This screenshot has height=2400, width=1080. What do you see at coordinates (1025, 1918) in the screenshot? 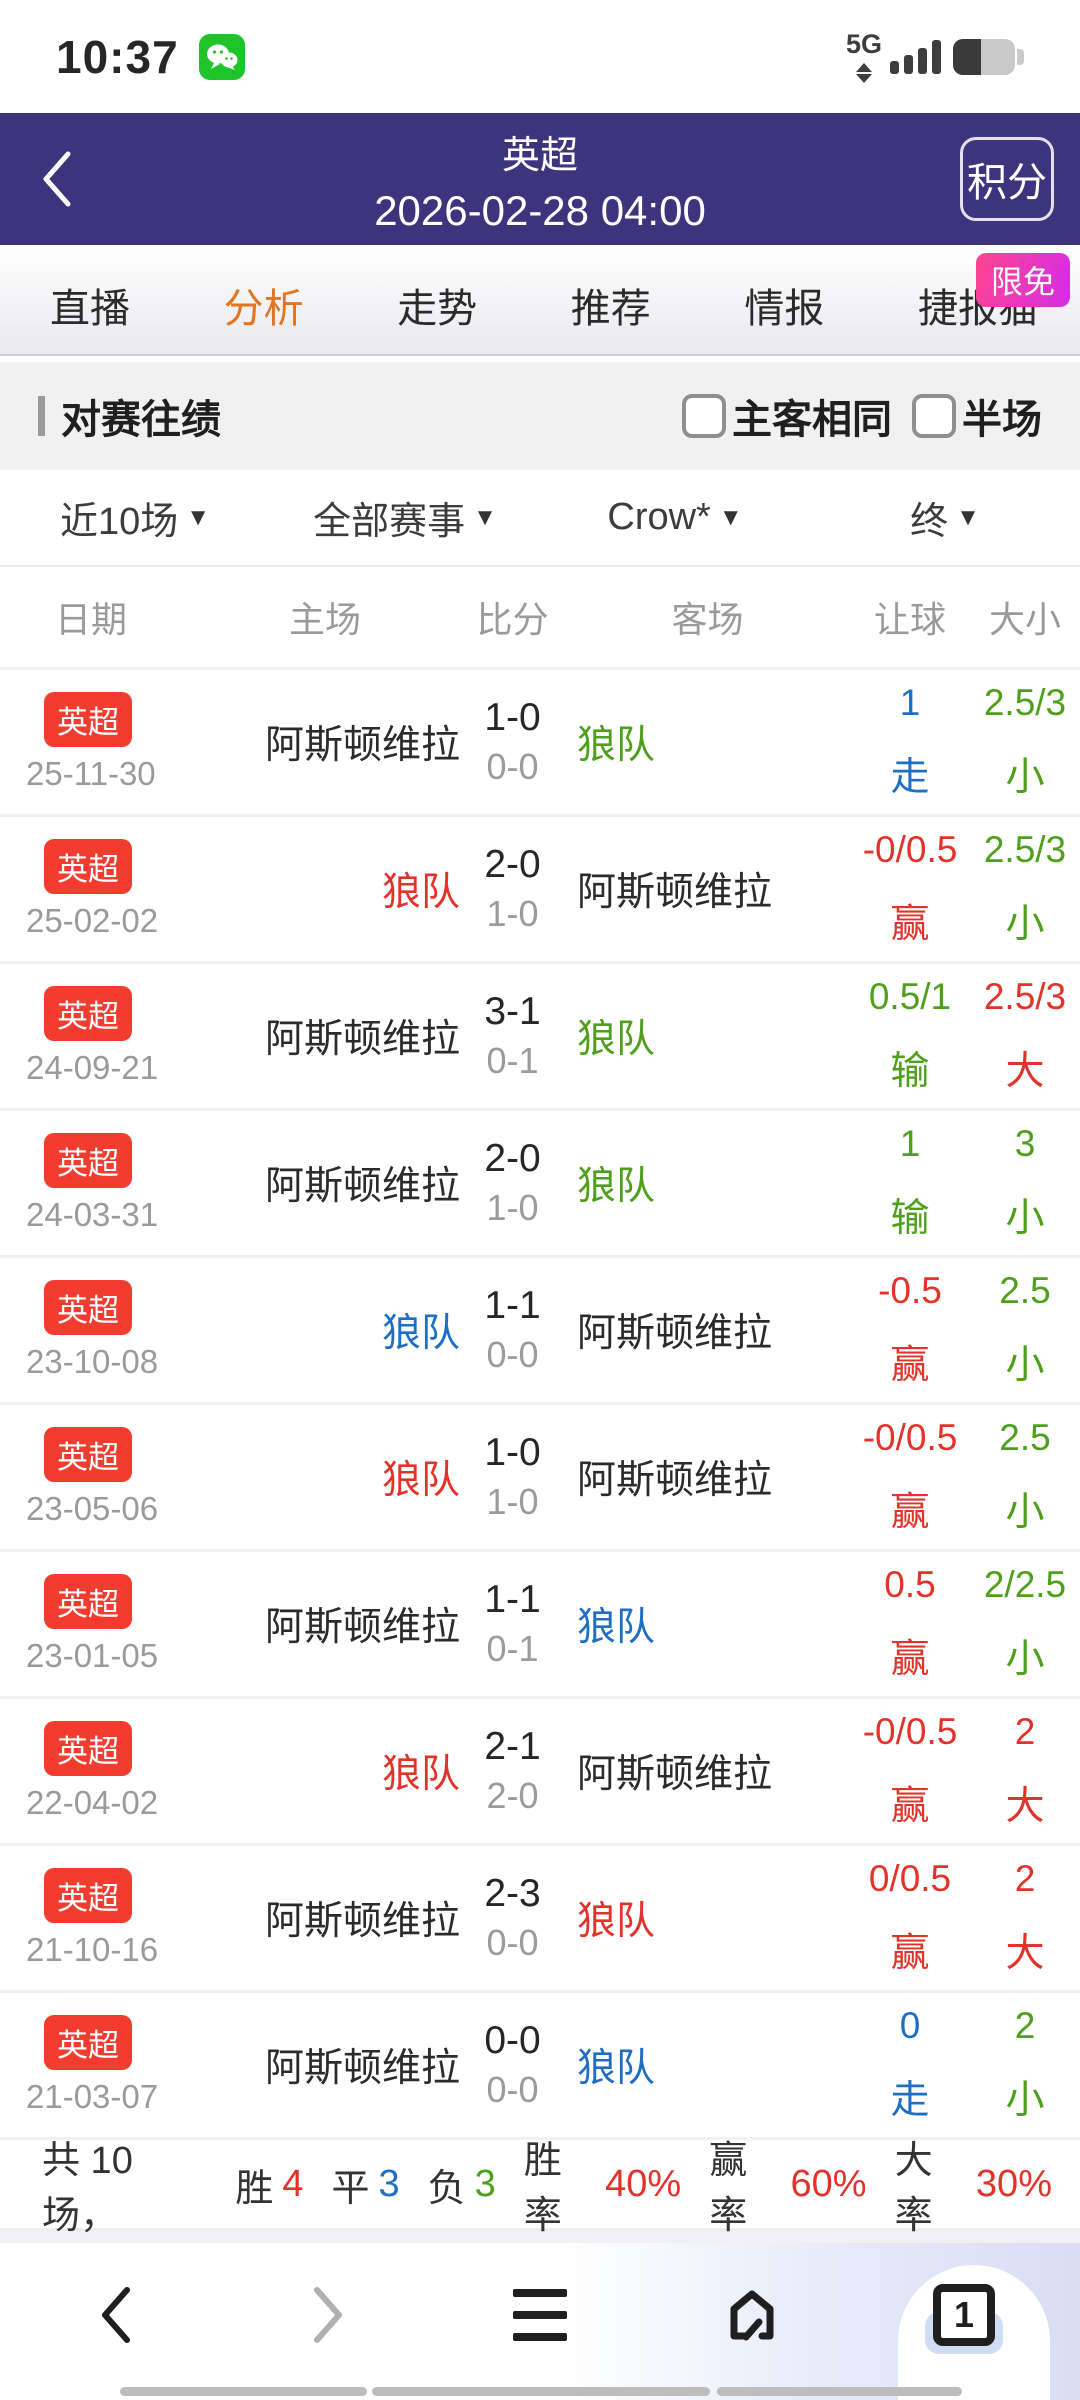
I see `overunder-cell: 2 大` at bounding box center [1025, 1918].